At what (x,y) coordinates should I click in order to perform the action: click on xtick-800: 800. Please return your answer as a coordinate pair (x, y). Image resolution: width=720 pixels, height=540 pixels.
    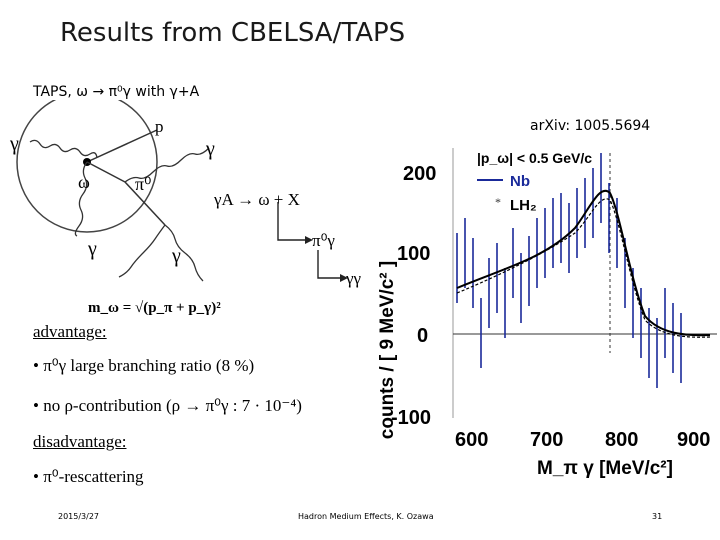
    Looking at the image, I should click on (621, 440).